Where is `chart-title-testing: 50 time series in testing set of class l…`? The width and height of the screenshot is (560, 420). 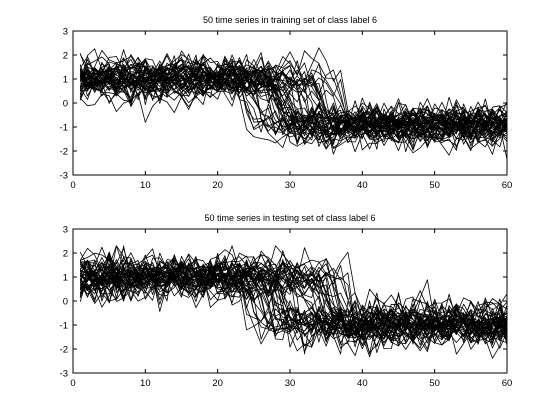 chart-title-testing: 50 time series in testing set of class l… is located at coordinates (289, 218).